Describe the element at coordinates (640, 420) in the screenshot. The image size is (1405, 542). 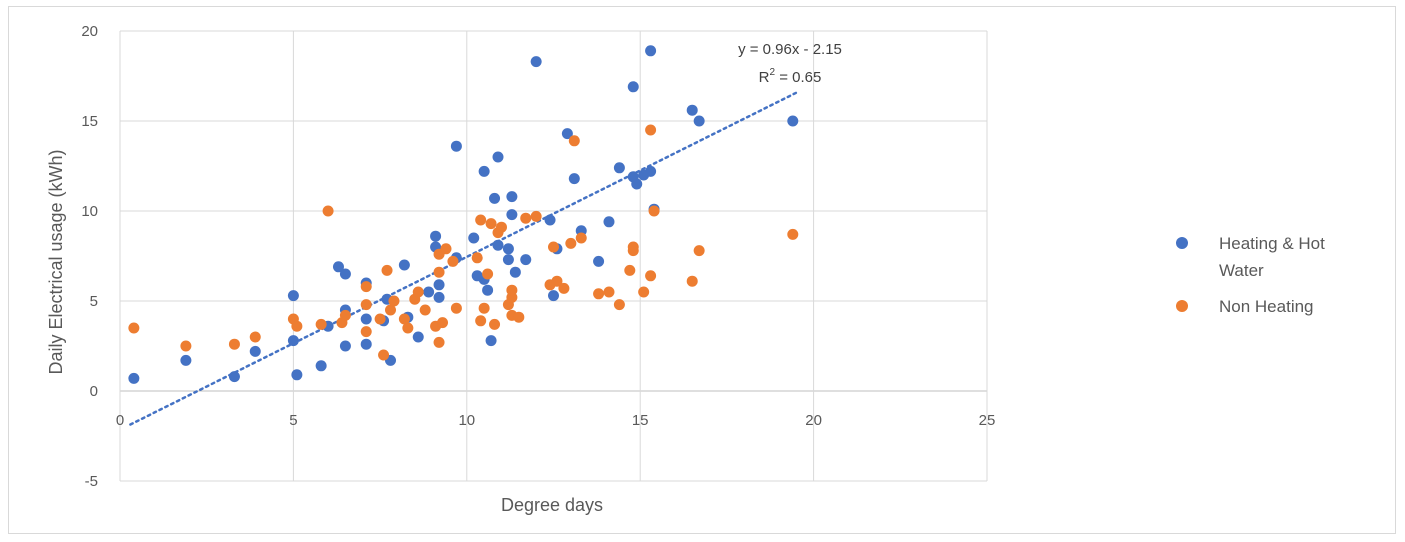
I see `x-tick-label: 15` at that location.